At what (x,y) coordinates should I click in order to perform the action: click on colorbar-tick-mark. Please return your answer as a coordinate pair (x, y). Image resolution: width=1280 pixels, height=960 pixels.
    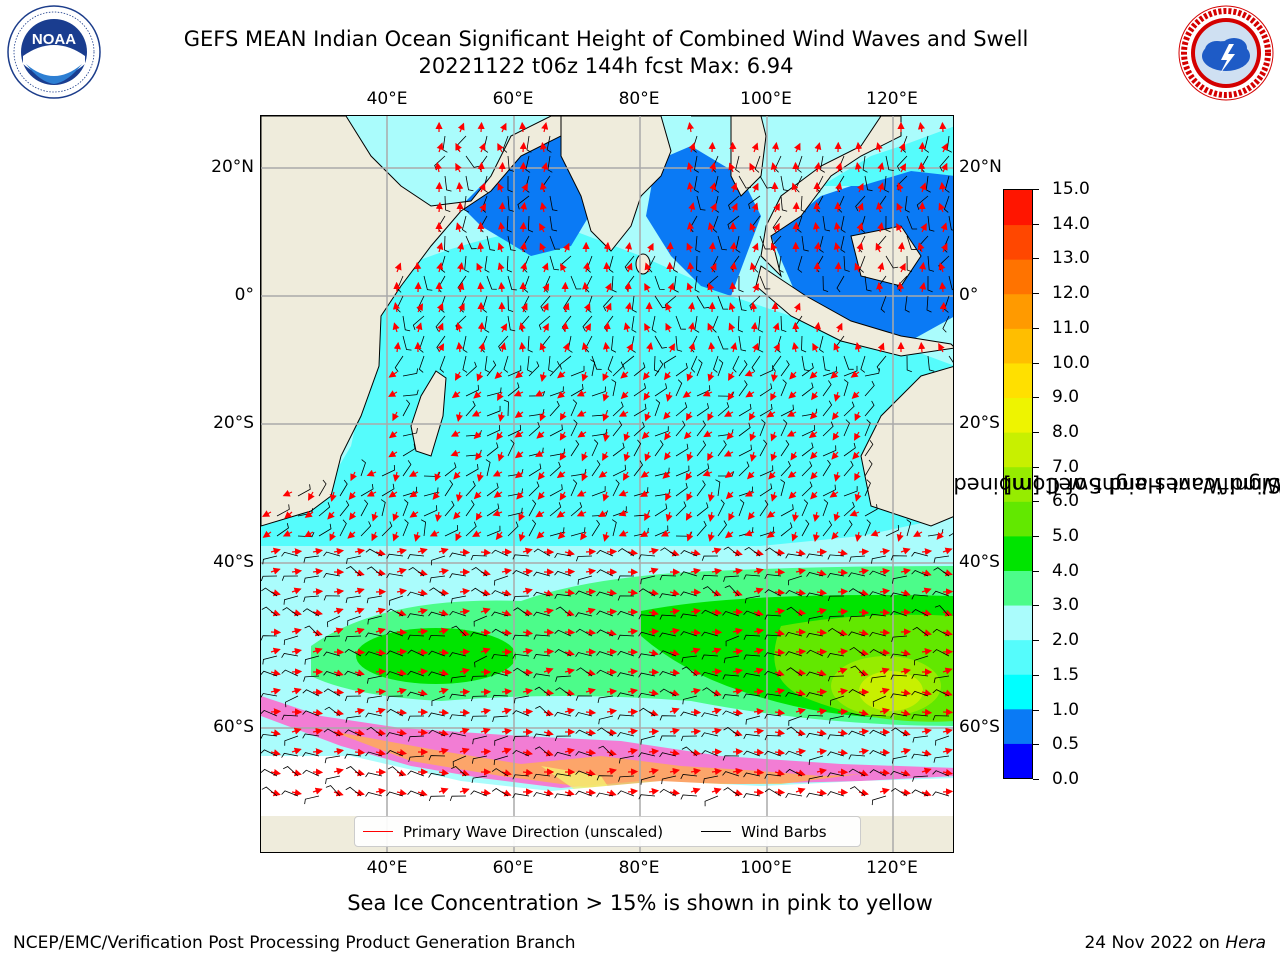
    Looking at the image, I should click on (1036, 779).